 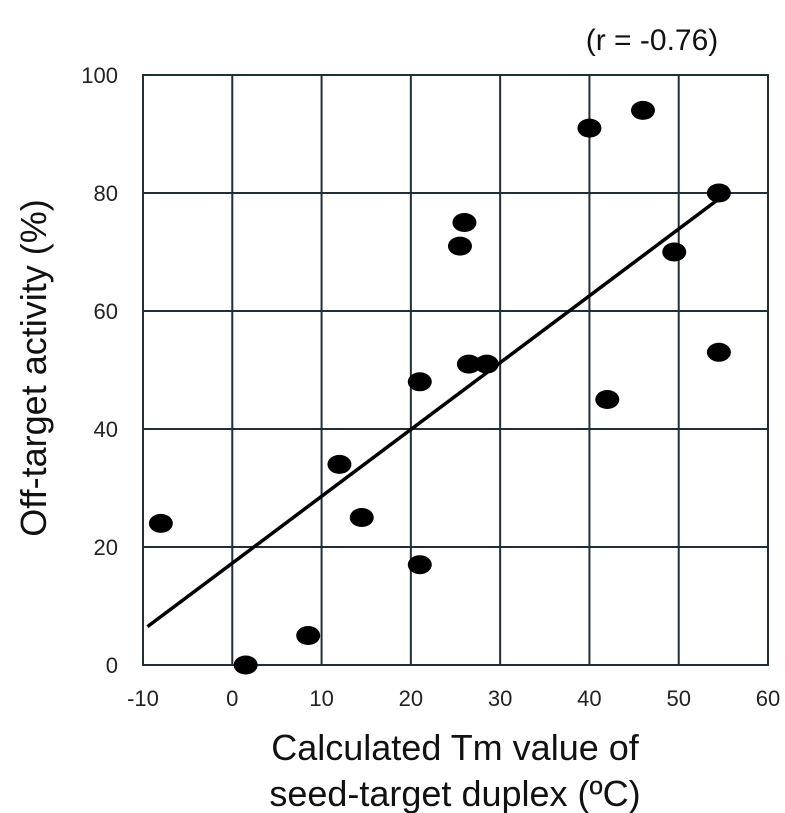 What do you see at coordinates (678, 698) in the screenshot?
I see `x-tick-label: 50` at bounding box center [678, 698].